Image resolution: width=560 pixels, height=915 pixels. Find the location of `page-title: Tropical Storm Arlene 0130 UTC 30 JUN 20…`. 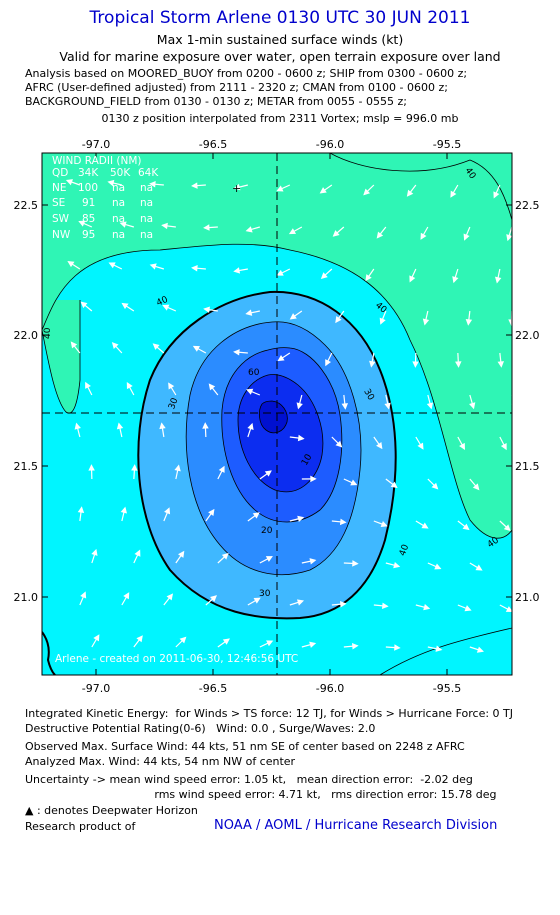

page-title: Tropical Storm Arlene 0130 UTC 30 JUN 20… is located at coordinates (280, 18).